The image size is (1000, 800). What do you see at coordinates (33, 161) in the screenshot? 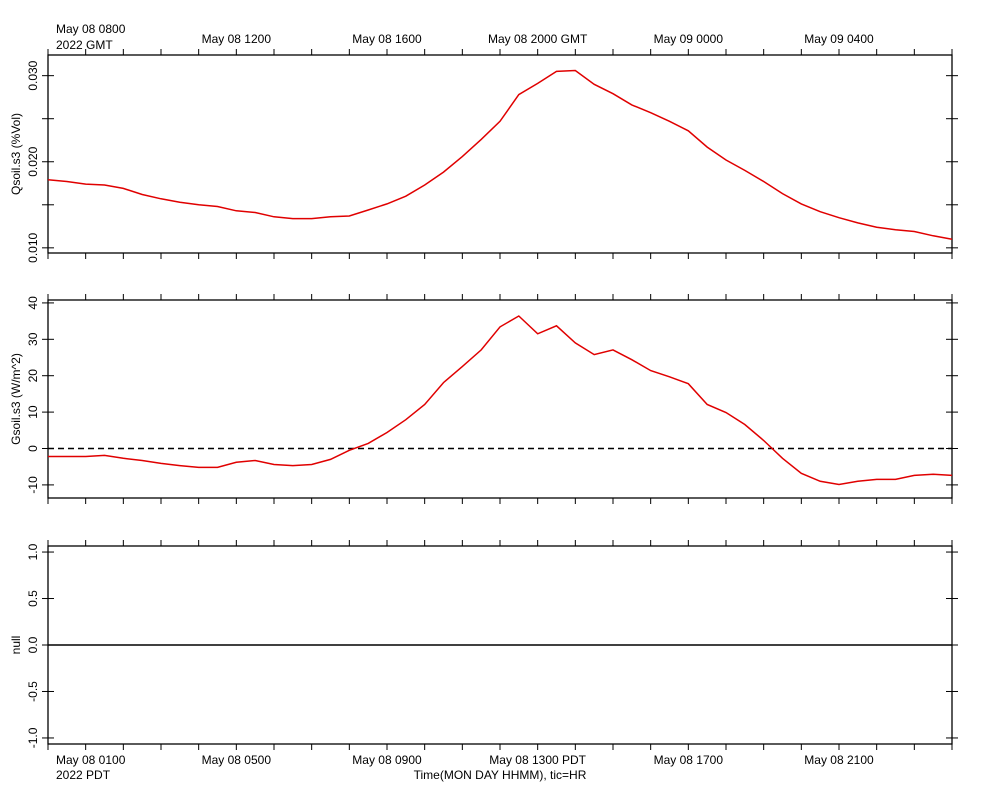
I see `y-tick-label: 0.020` at bounding box center [33, 161].